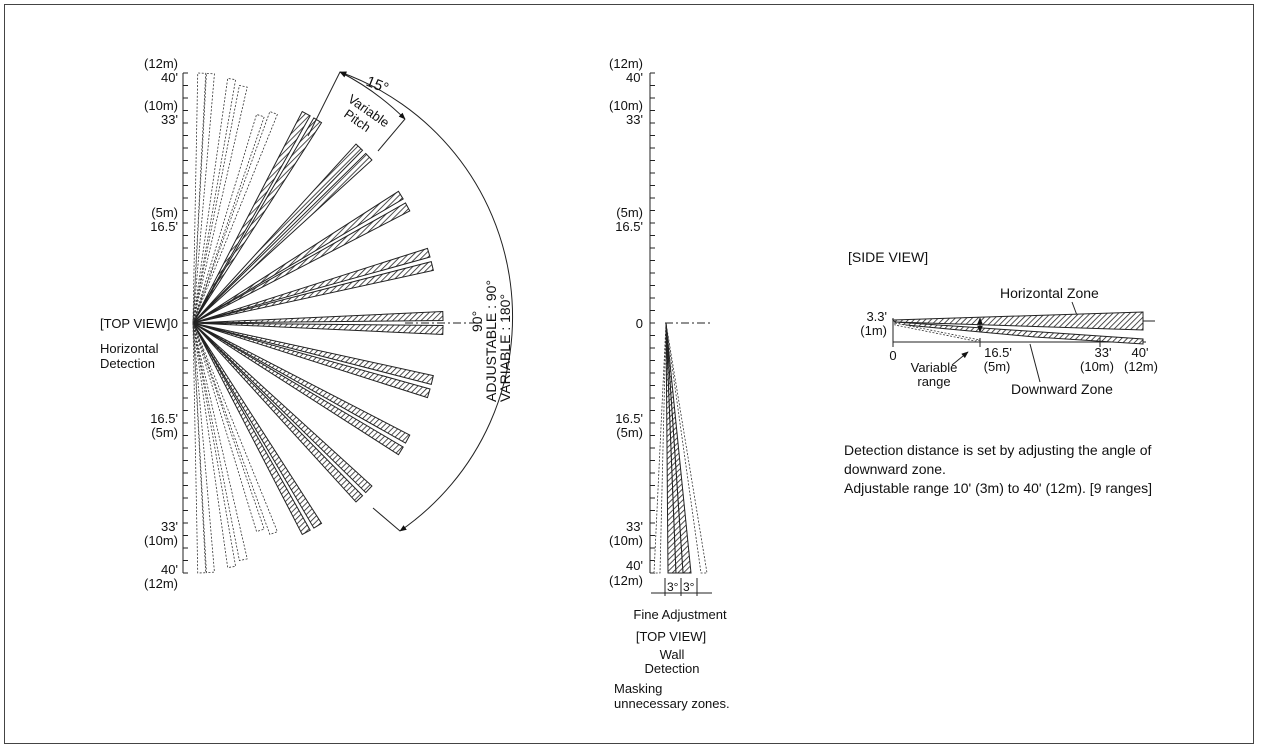  I want to click on masking-label-1: Masking, so click(638, 688).